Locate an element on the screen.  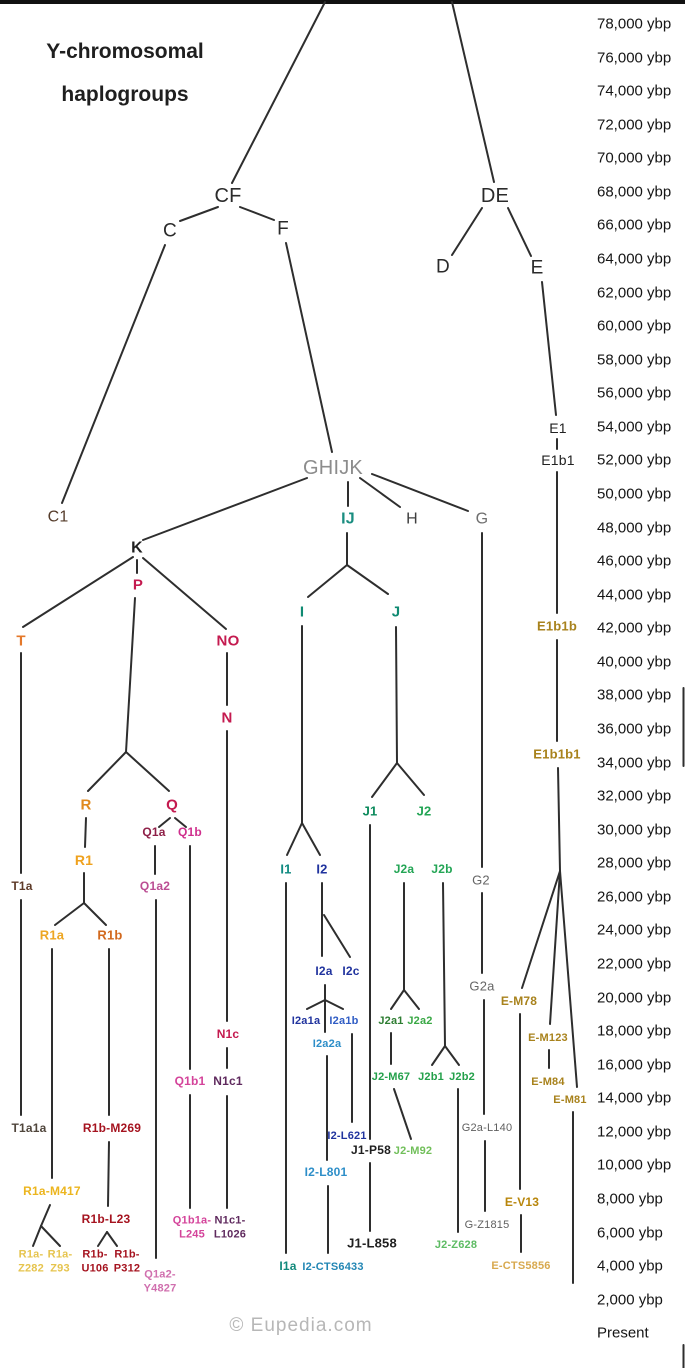
timeline-label: 54,000 ybp is located at coordinates (634, 427).